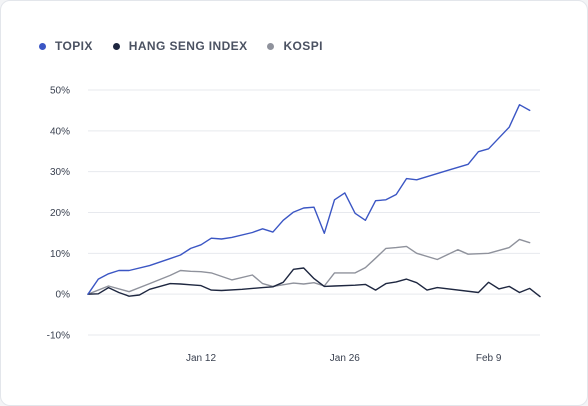 The height and width of the screenshot is (406, 588). What do you see at coordinates (74, 46) in the screenshot?
I see `legend-label-topix: TOPIX` at bounding box center [74, 46].